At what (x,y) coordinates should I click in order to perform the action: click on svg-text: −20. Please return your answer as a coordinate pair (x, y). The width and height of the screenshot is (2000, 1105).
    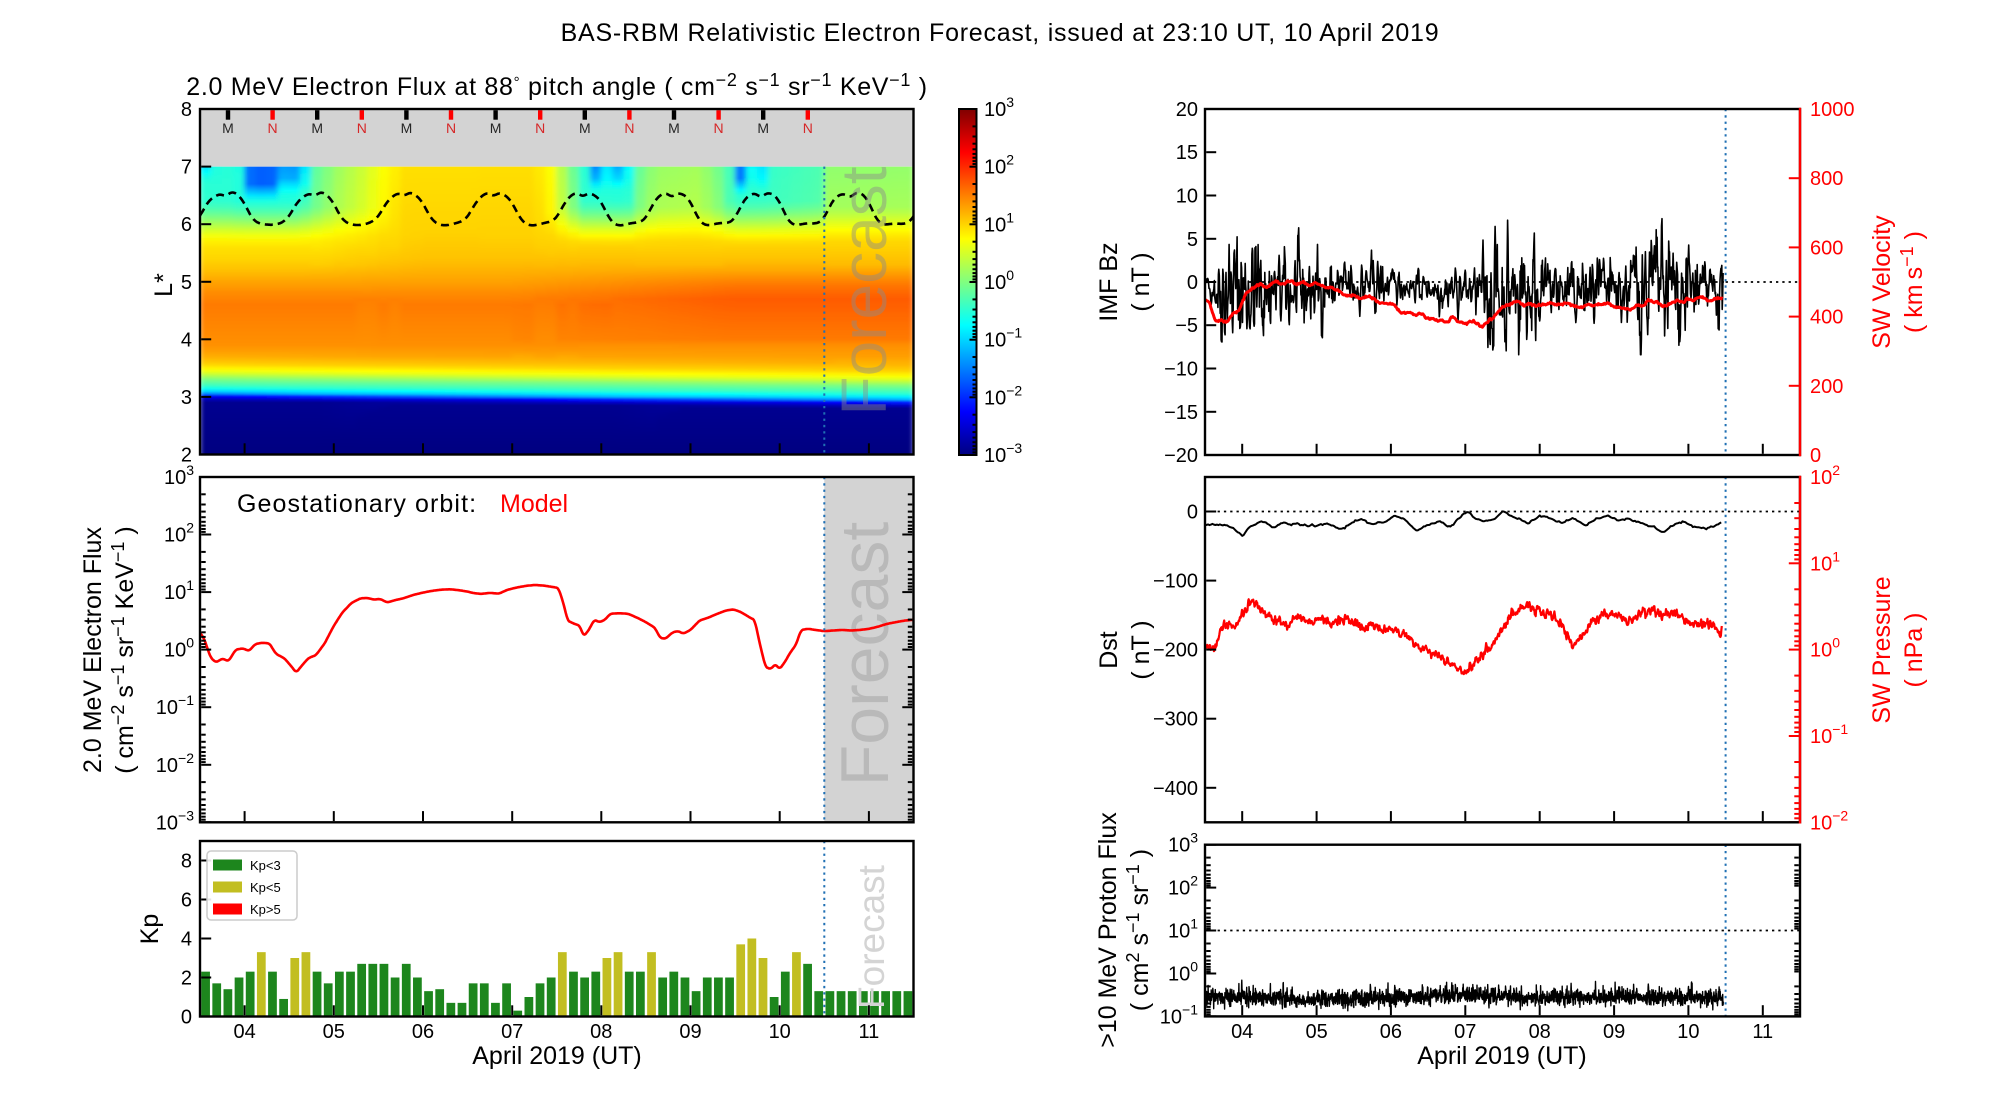
    Looking at the image, I should click on (1181, 456).